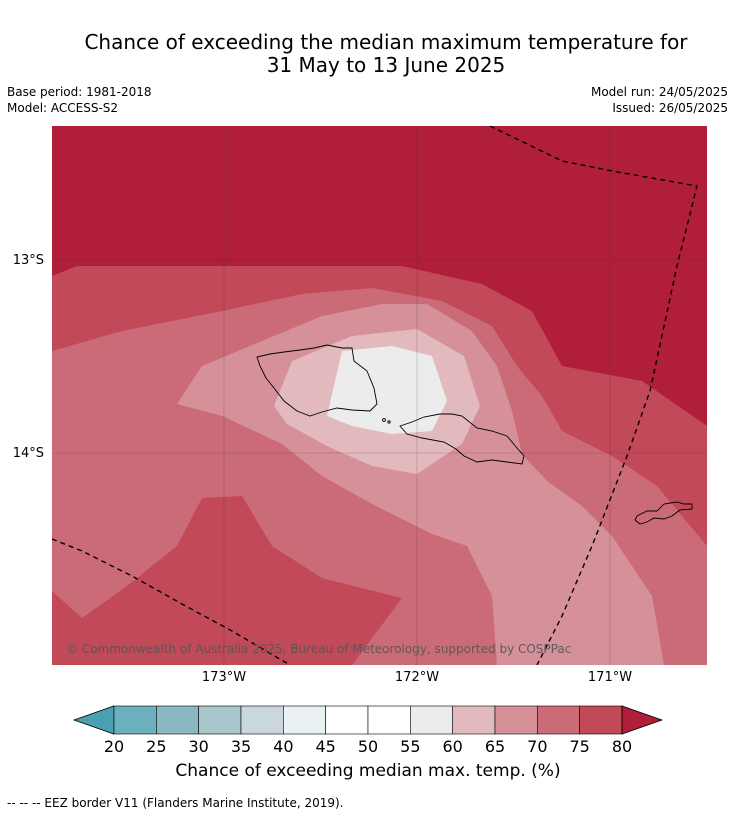 Image resolution: width=736 pixels, height=816 pixels. I want to click on colorbar-tick-label: 65, so click(495, 746).